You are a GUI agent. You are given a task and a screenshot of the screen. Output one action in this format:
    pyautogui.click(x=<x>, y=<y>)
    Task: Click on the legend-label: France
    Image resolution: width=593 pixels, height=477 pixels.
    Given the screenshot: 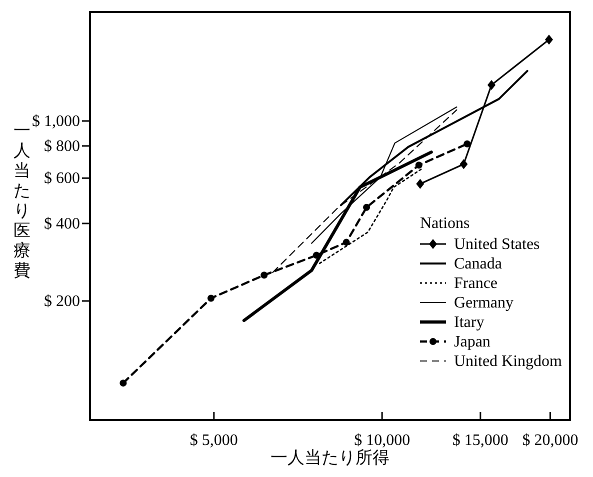 What is the action you would take?
    pyautogui.click(x=476, y=283)
    